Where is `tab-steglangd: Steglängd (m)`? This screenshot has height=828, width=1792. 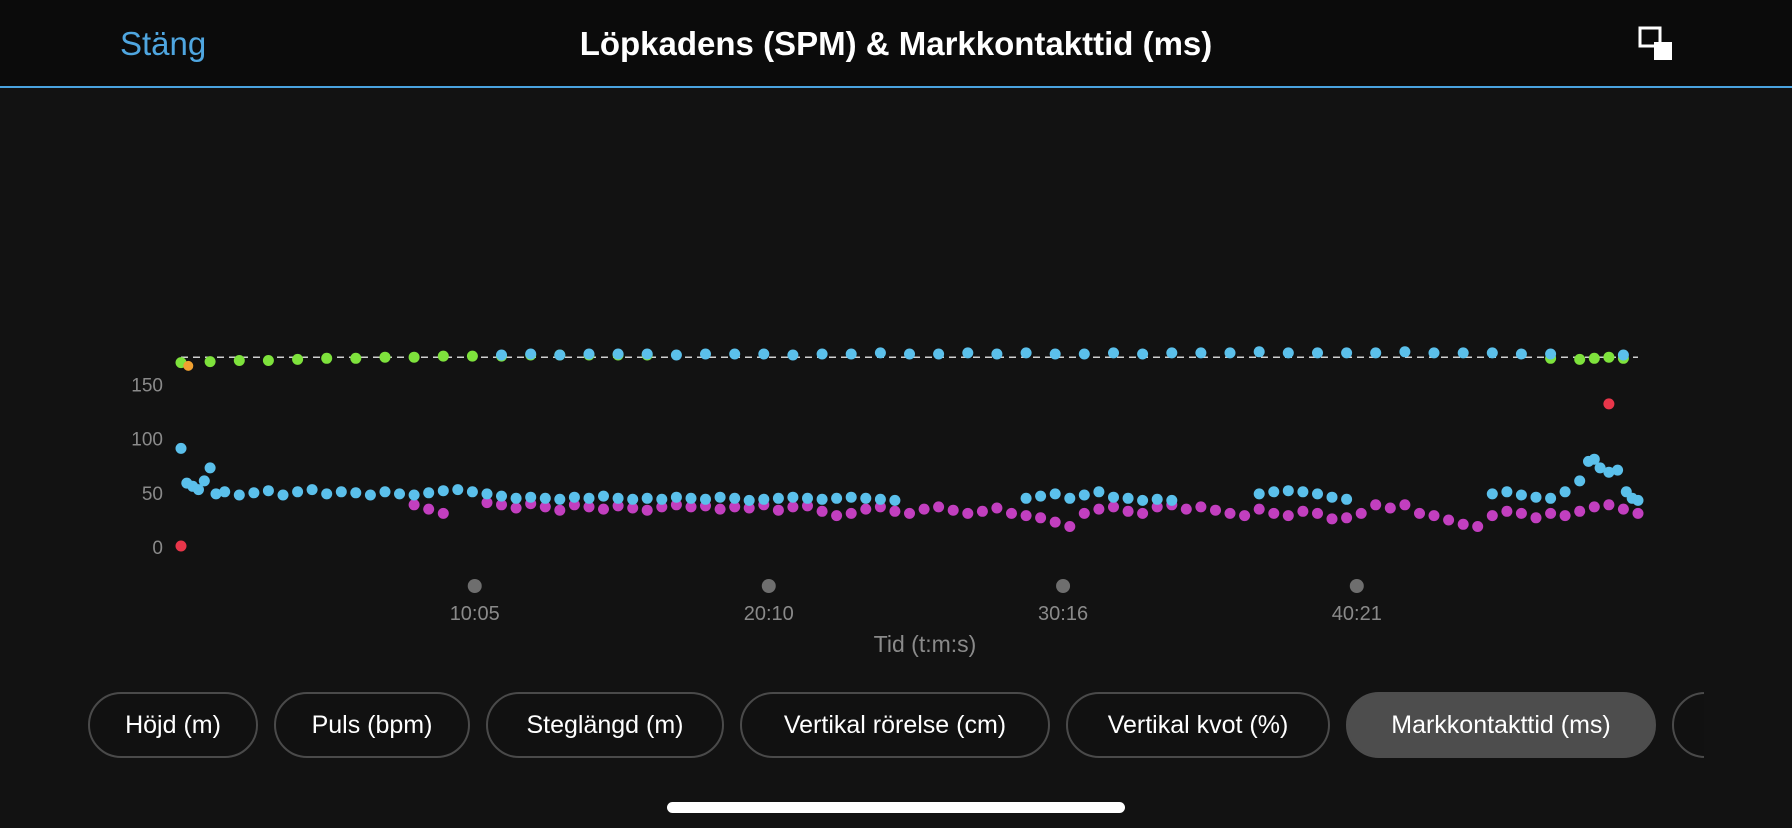 tab-steglangd: Steglängd (m) is located at coordinates (605, 725).